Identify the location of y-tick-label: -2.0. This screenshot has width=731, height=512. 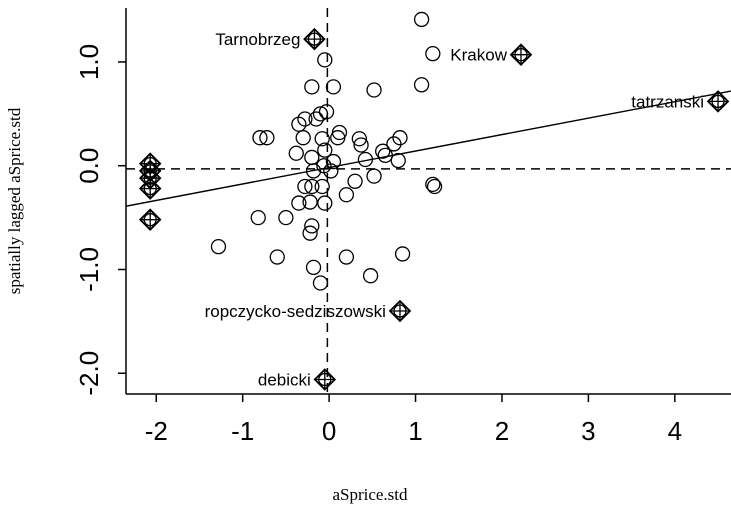
(89, 373).